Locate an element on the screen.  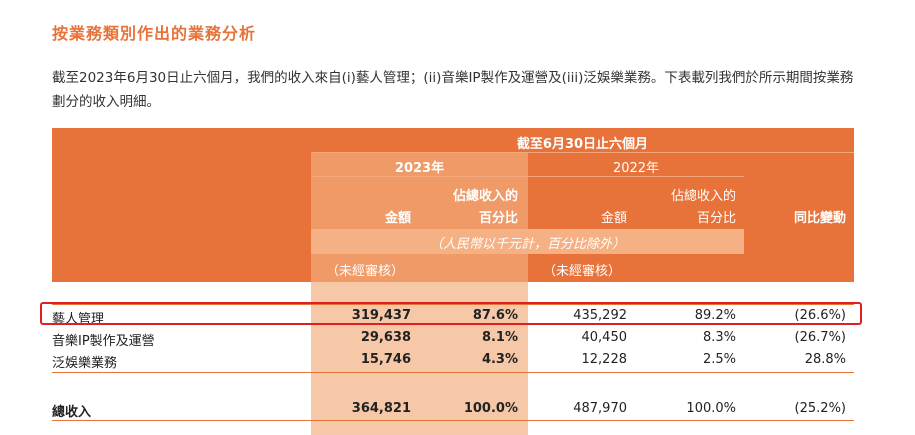
row-divider is located at coordinates (453, 304).